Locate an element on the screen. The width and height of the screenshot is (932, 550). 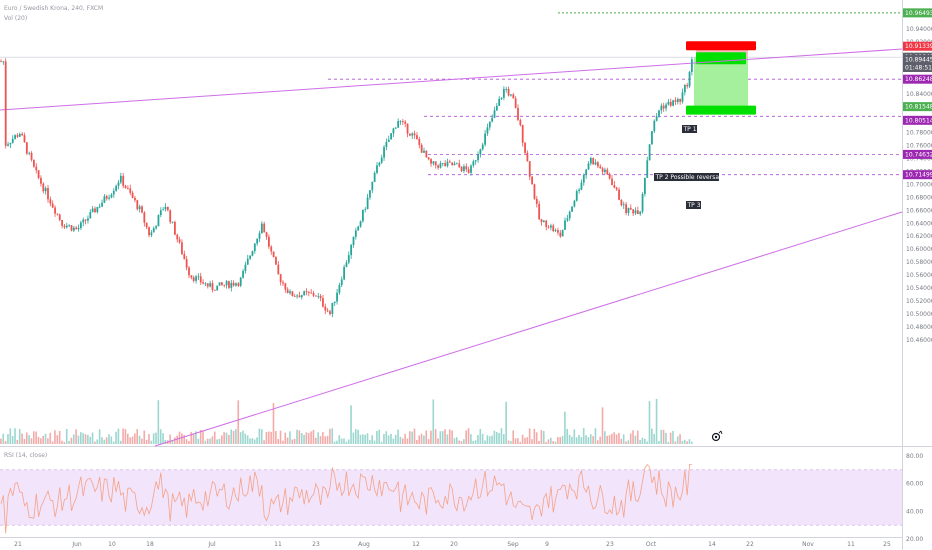
time-tick-label: 18 is located at coordinates (150, 544).